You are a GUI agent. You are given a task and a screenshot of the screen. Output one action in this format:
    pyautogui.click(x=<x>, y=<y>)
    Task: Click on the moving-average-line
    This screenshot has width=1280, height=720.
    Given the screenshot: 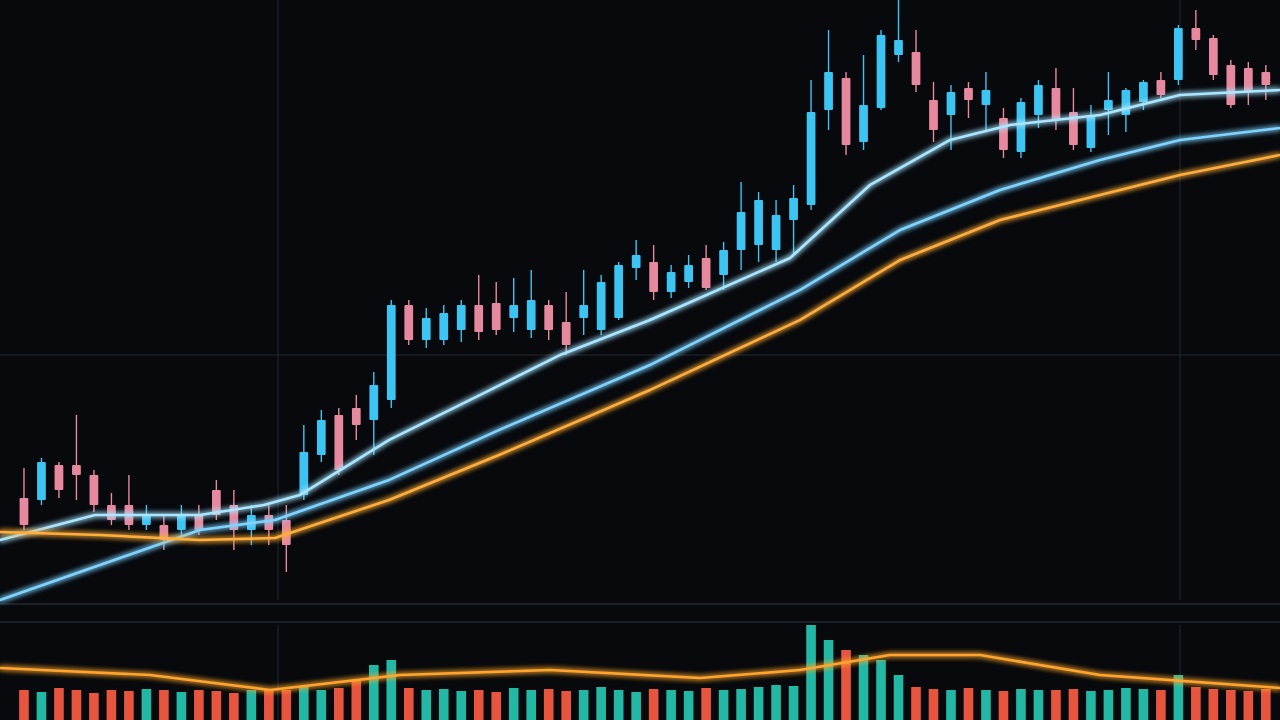 What is the action you would take?
    pyautogui.click(x=640, y=672)
    